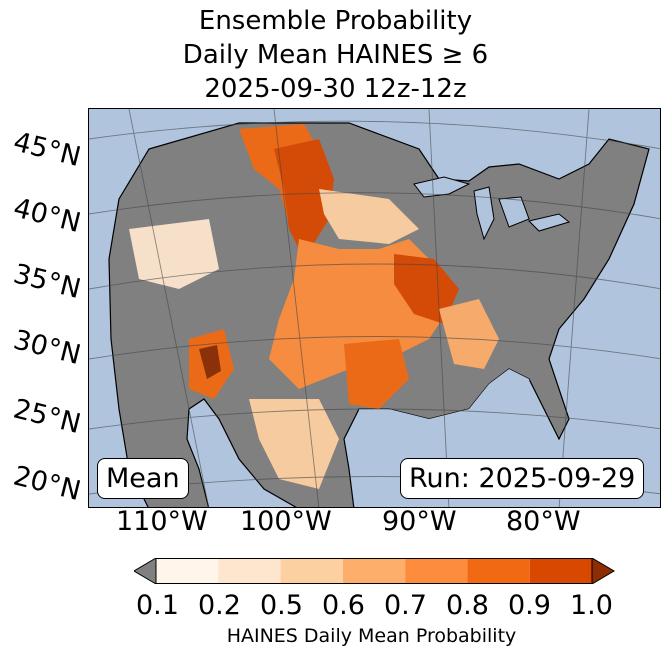 The width and height of the screenshot is (671, 658). Describe the element at coordinates (335, 21) in the screenshot. I see `title-line-1: Ensemble Probability` at that location.